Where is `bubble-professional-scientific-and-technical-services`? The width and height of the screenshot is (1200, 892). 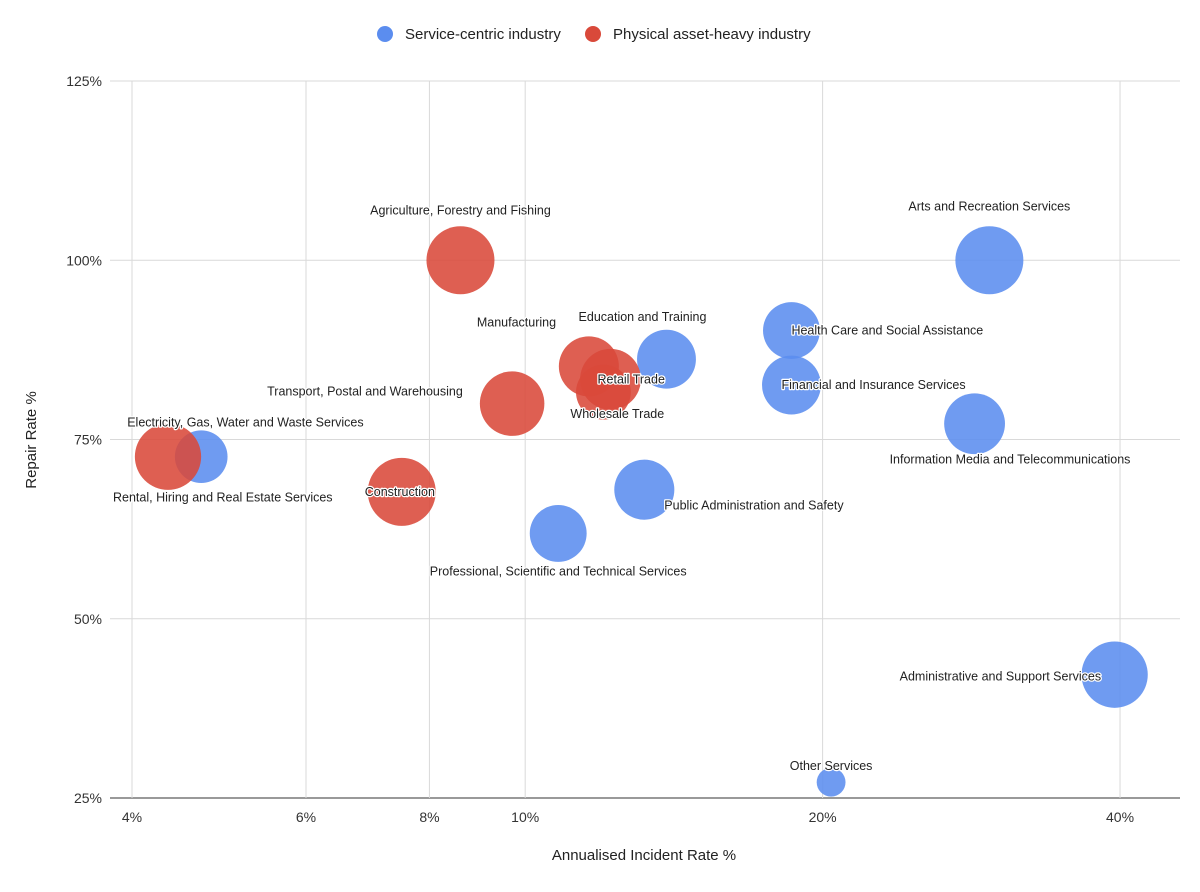 bubble-professional-scientific-and-technical-services is located at coordinates (558, 533).